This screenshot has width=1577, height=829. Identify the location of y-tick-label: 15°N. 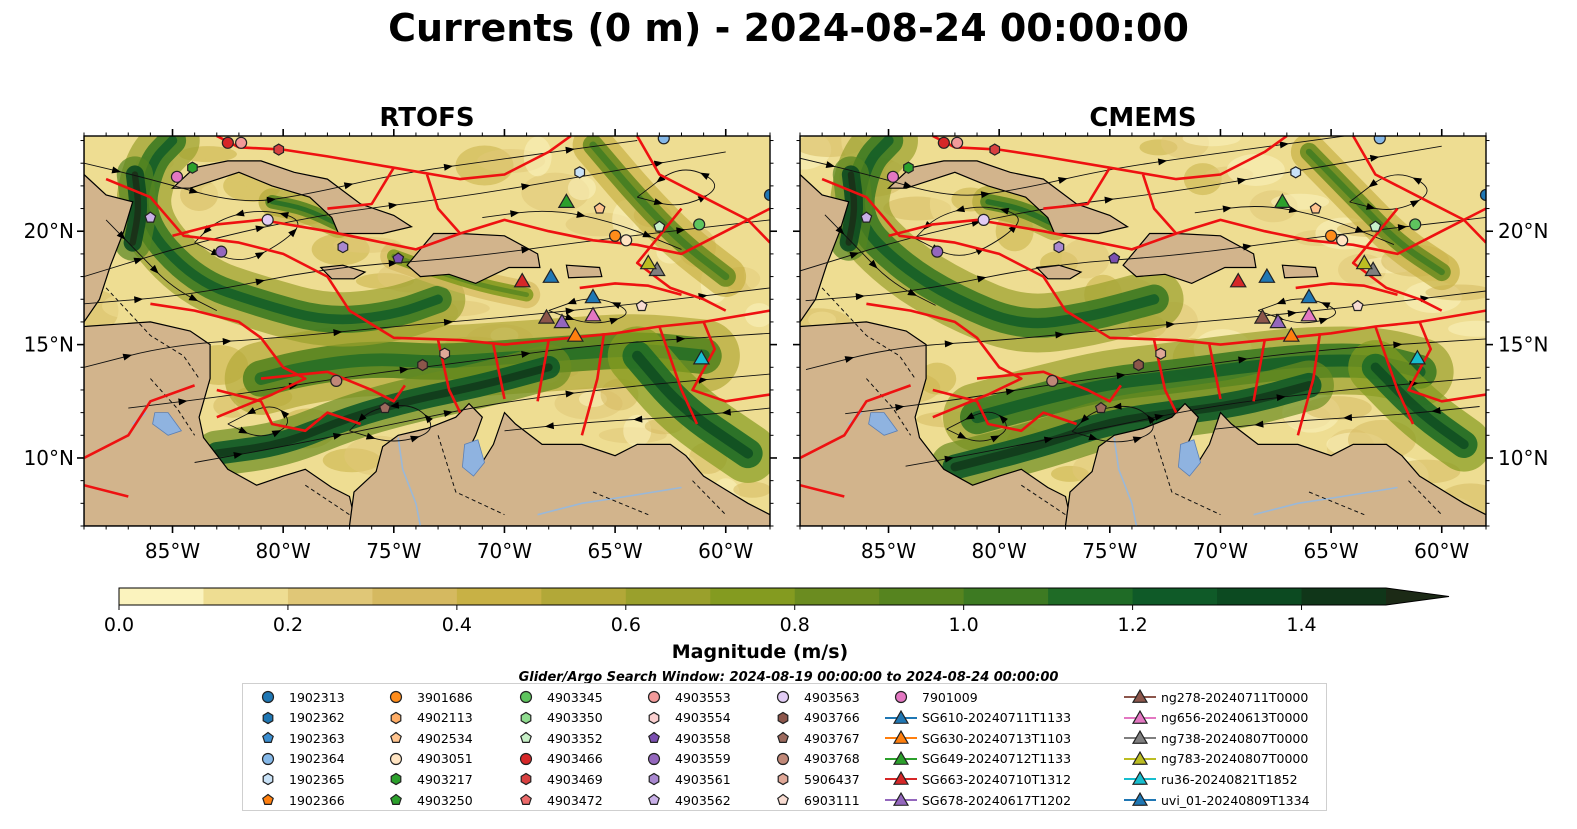
(1523, 345).